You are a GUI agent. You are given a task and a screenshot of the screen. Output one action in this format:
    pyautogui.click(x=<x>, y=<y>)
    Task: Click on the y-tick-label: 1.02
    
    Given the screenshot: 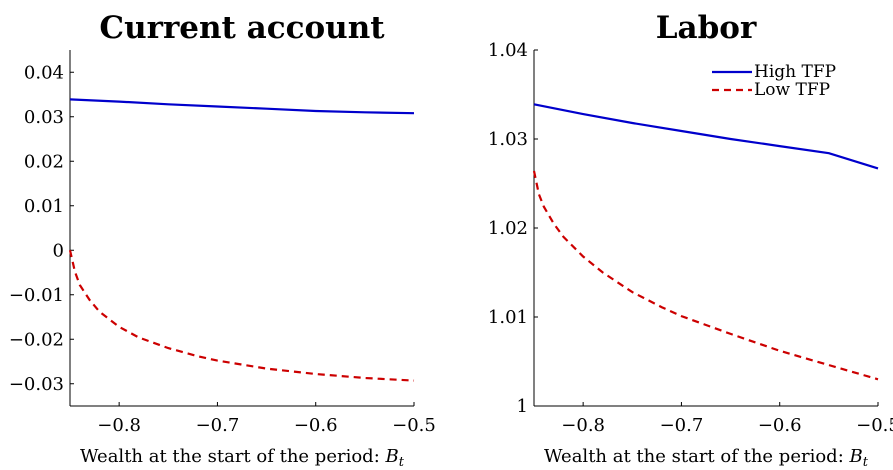 What is the action you would take?
    pyautogui.click(x=508, y=228)
    